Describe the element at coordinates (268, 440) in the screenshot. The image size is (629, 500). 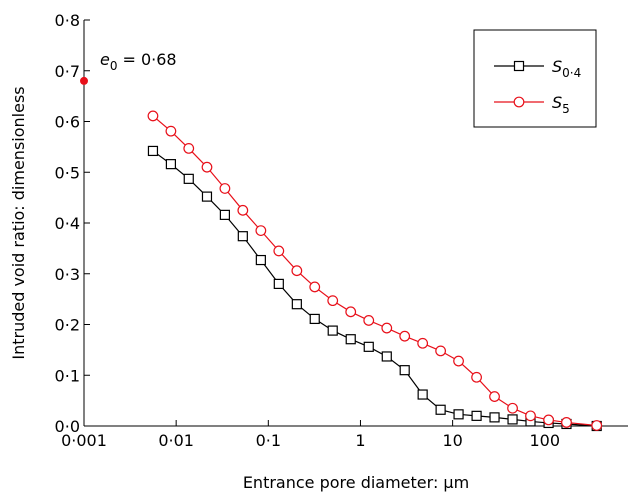
I see `x-tick-label: 0·1` at that location.